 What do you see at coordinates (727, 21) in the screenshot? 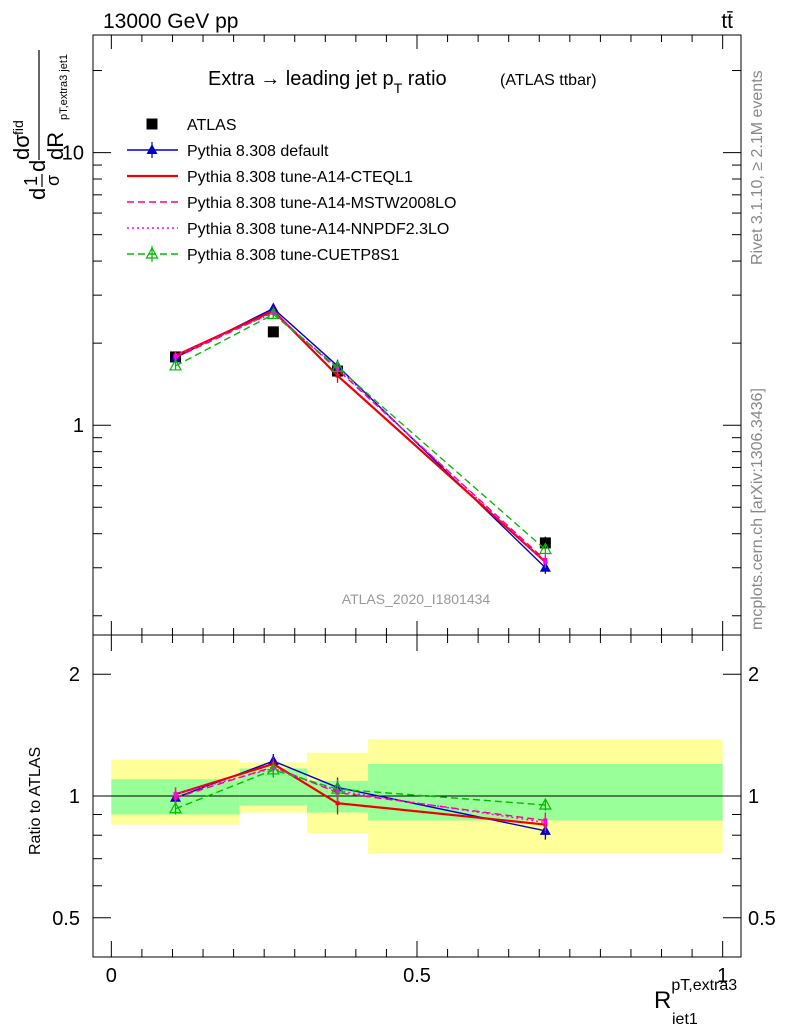
I see `process-label: tt̄` at bounding box center [727, 21].